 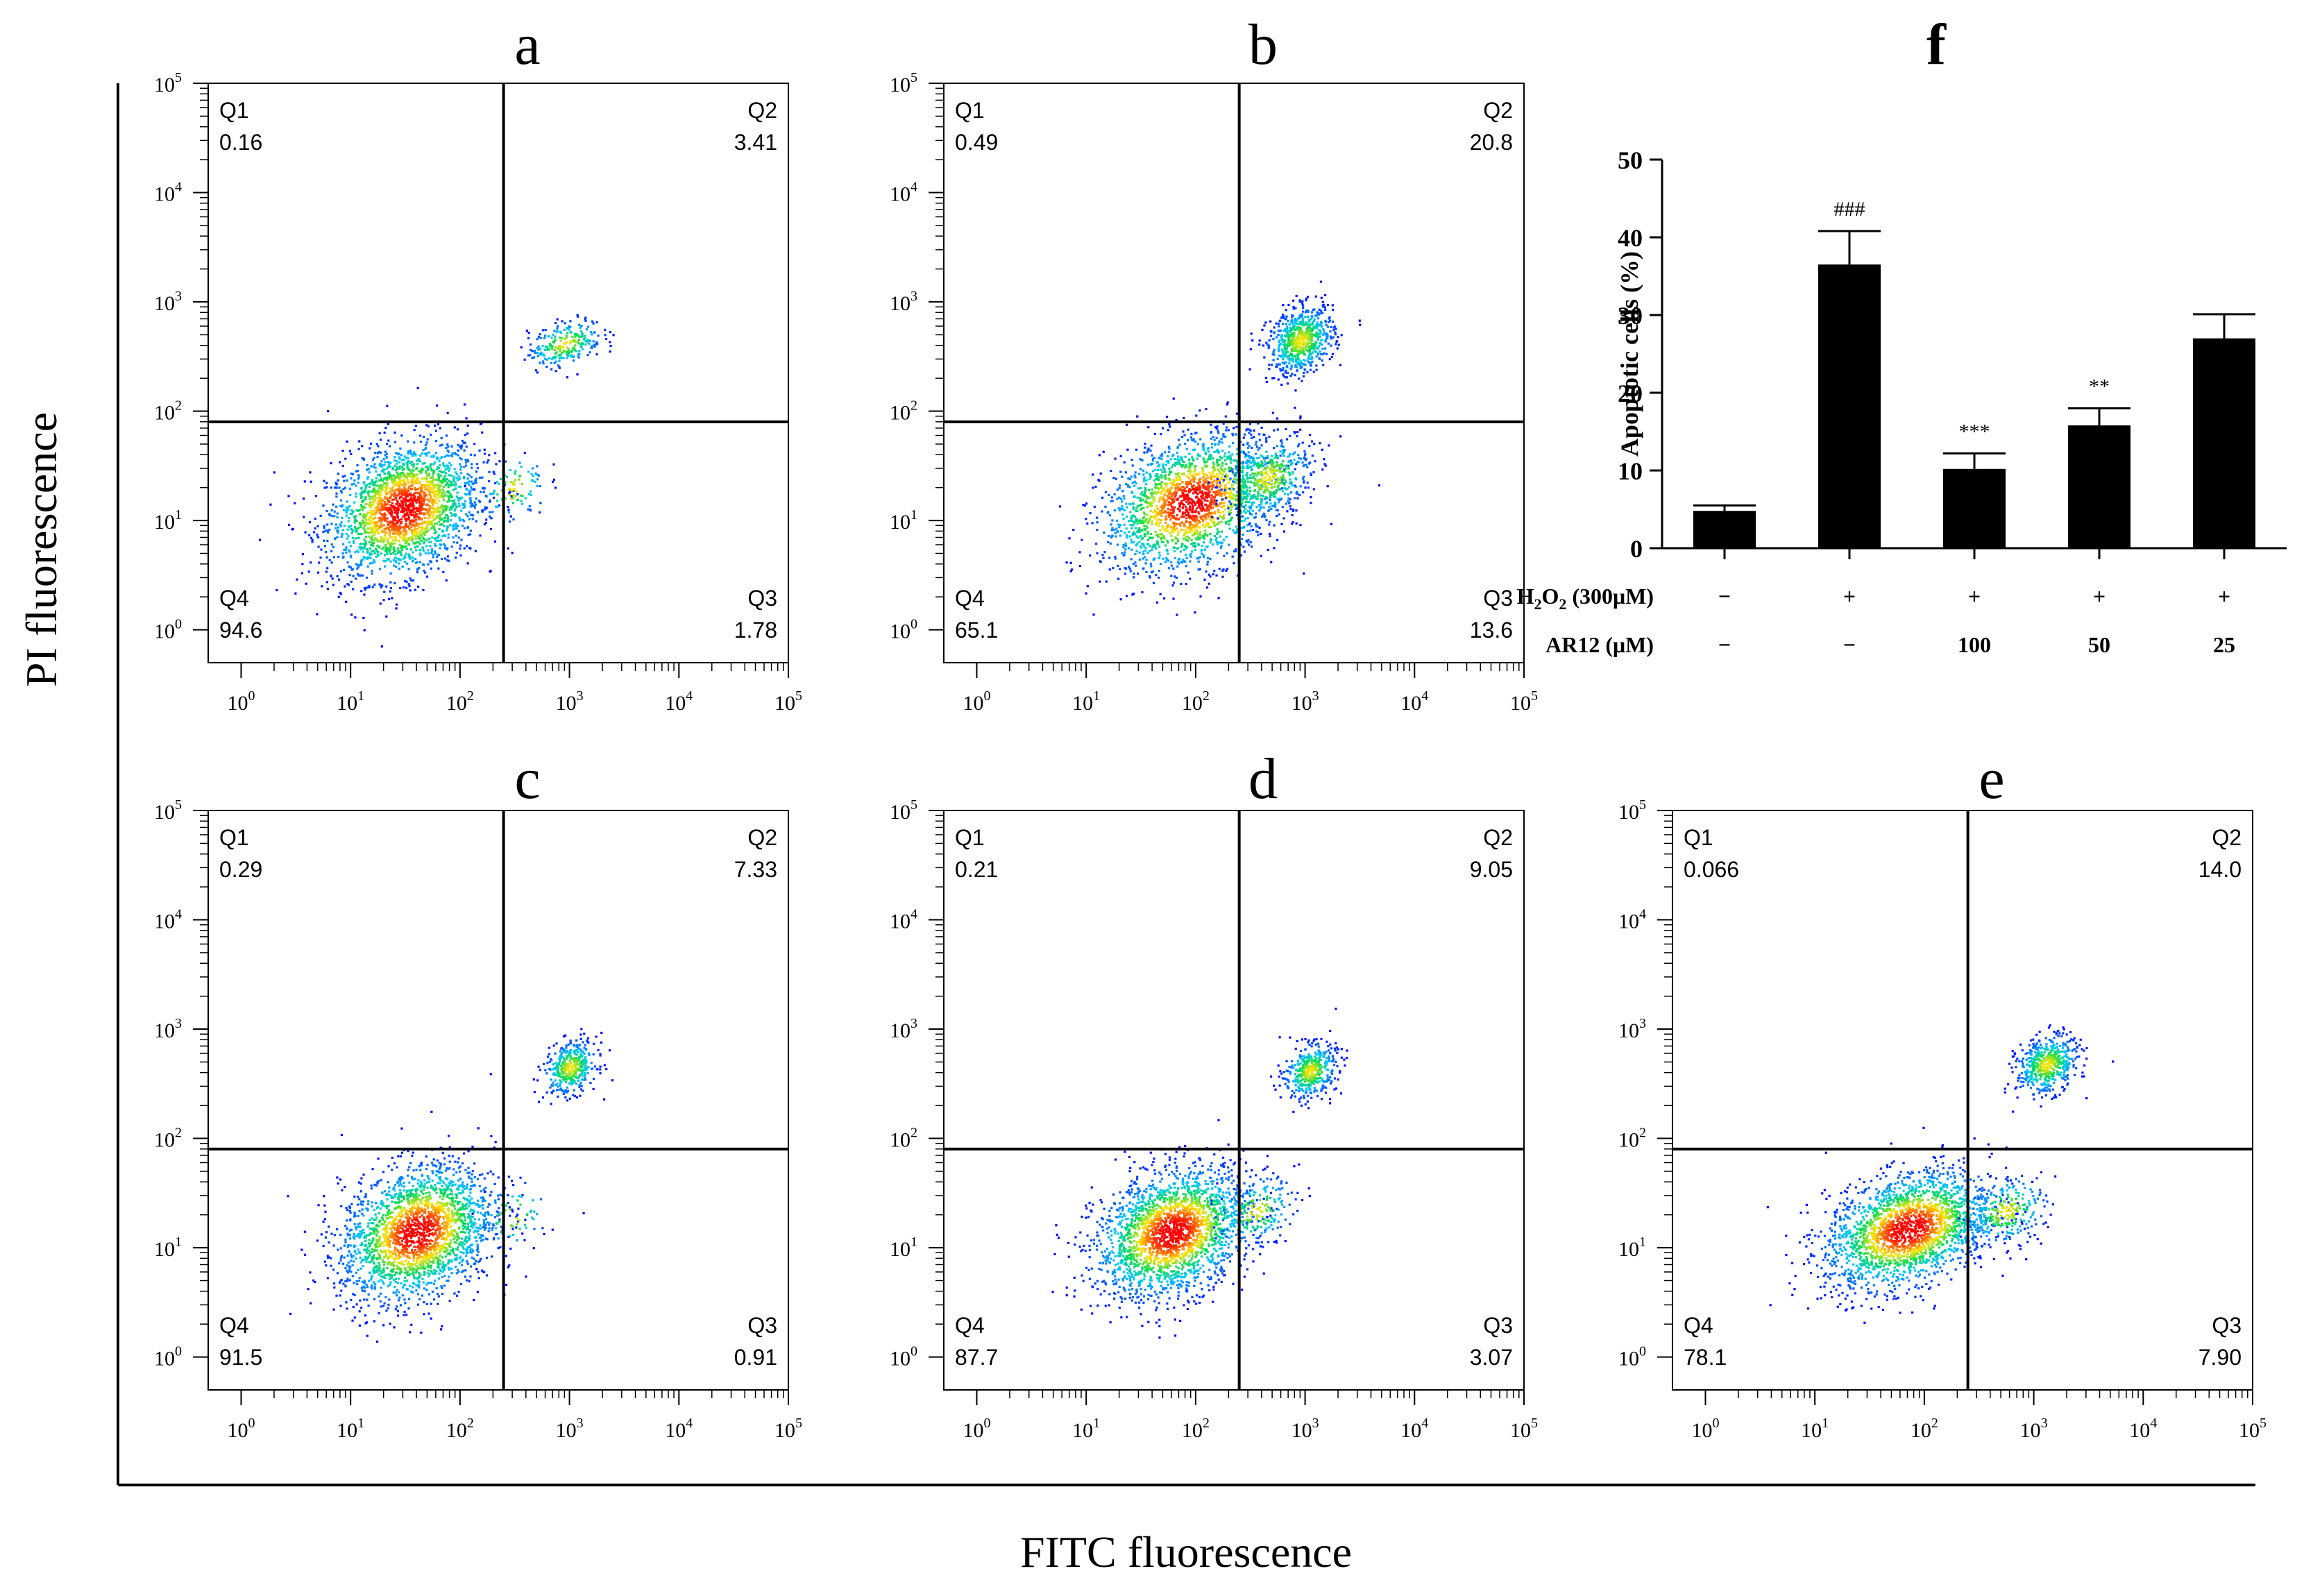 What do you see at coordinates (1424, 696) in the screenshot?
I see `x-tick-exponent: 4` at bounding box center [1424, 696].